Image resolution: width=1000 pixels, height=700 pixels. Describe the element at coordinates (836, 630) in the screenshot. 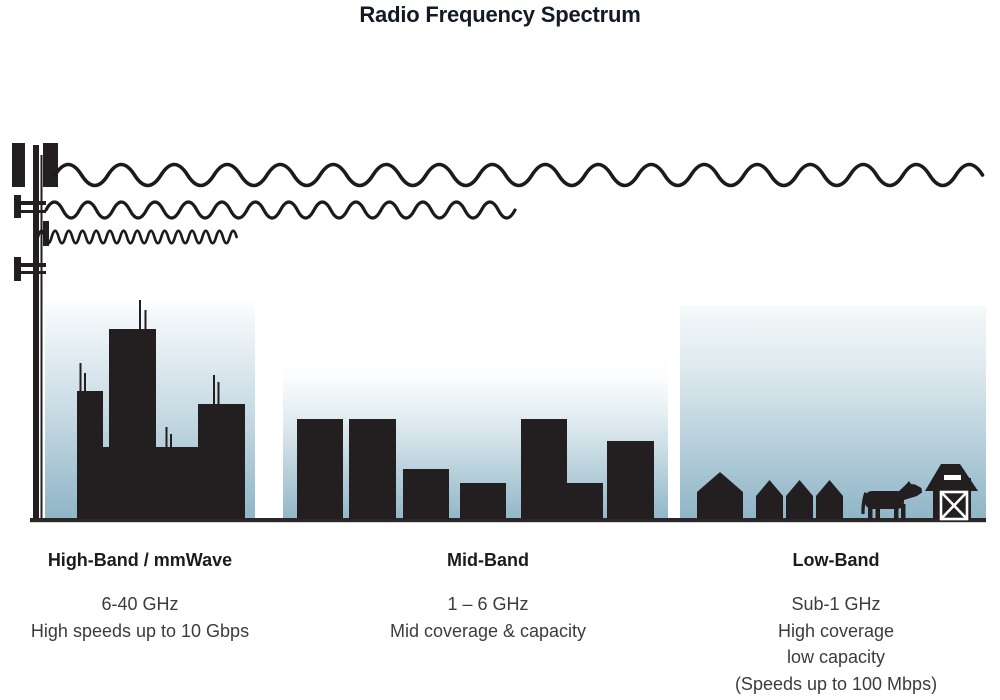

I see `low-band-coverage: High coverage` at that location.